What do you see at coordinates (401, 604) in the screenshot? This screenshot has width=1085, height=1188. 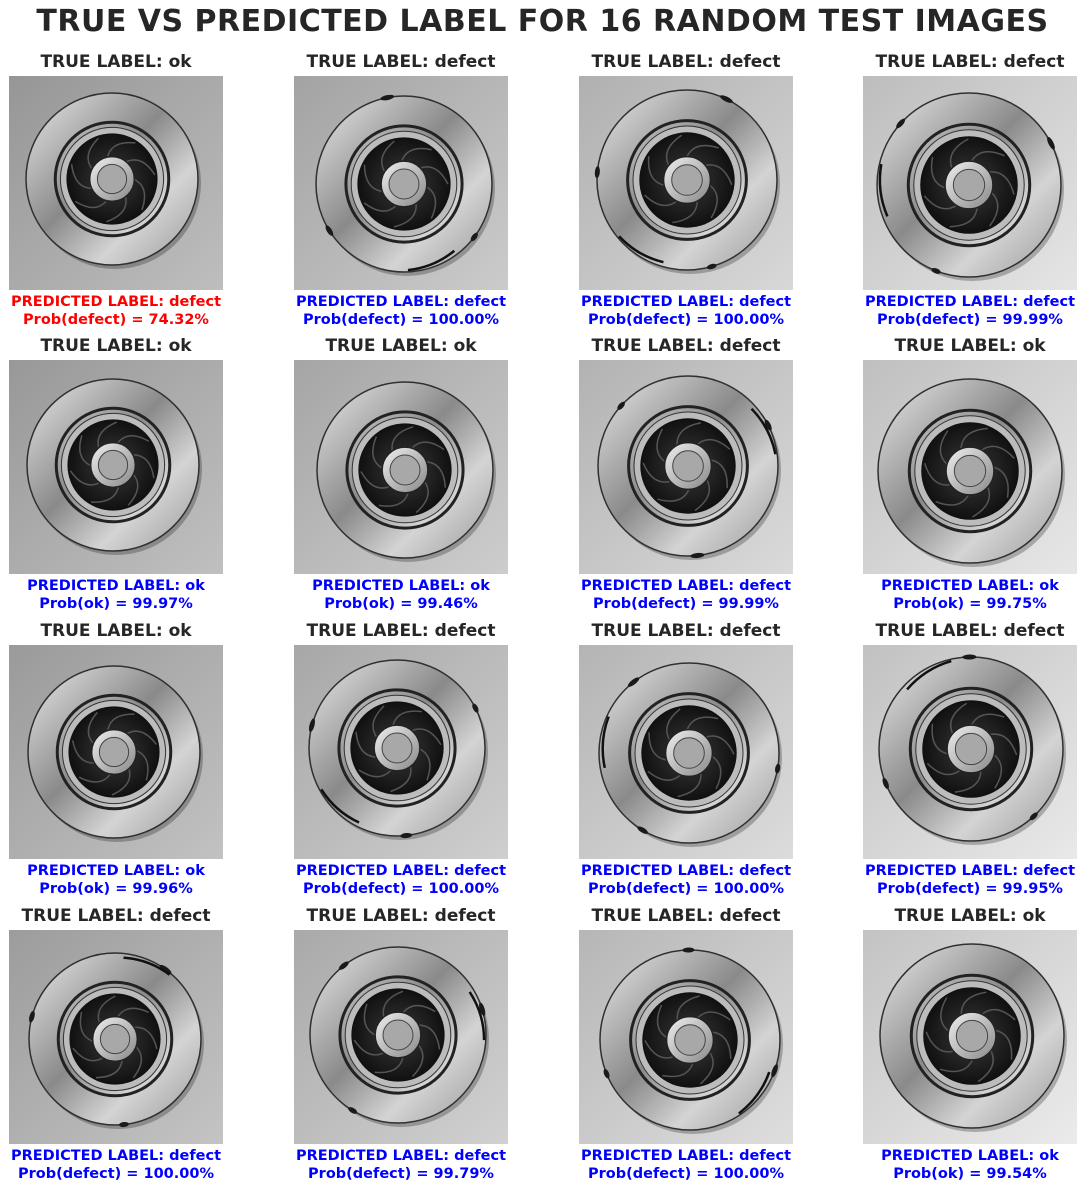 I see `prediction-probability: Prob(ok) = 99.46%` at bounding box center [401, 604].